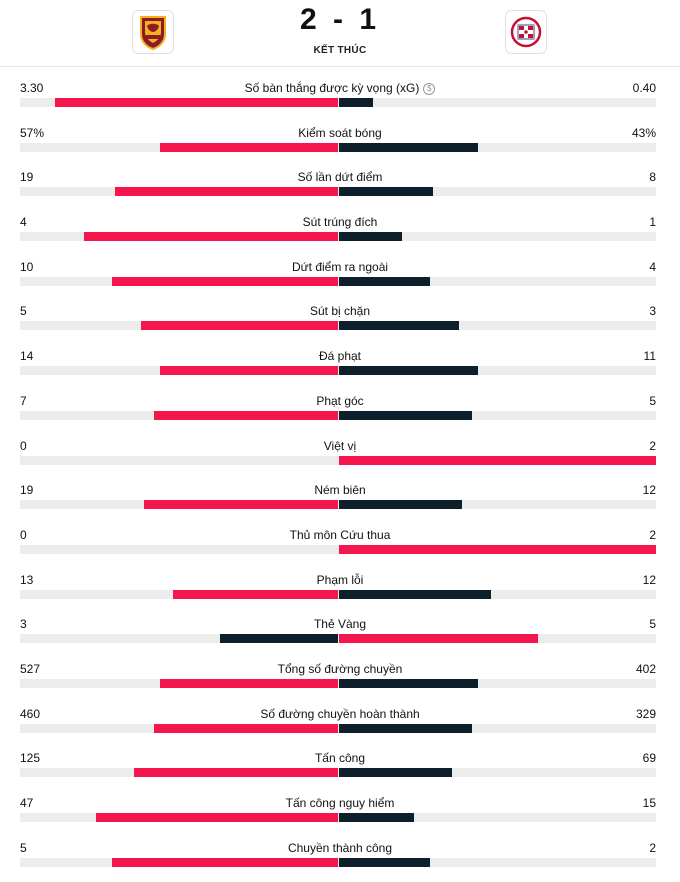 The width and height of the screenshot is (680, 882). I want to click on away-stat-value: 402, so click(645, 668).